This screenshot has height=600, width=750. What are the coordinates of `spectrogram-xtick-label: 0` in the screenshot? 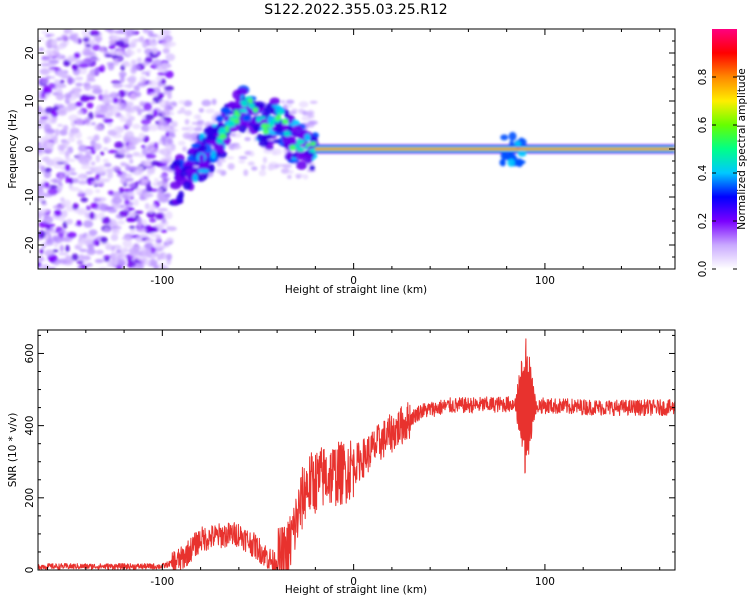 It's located at (353, 281).